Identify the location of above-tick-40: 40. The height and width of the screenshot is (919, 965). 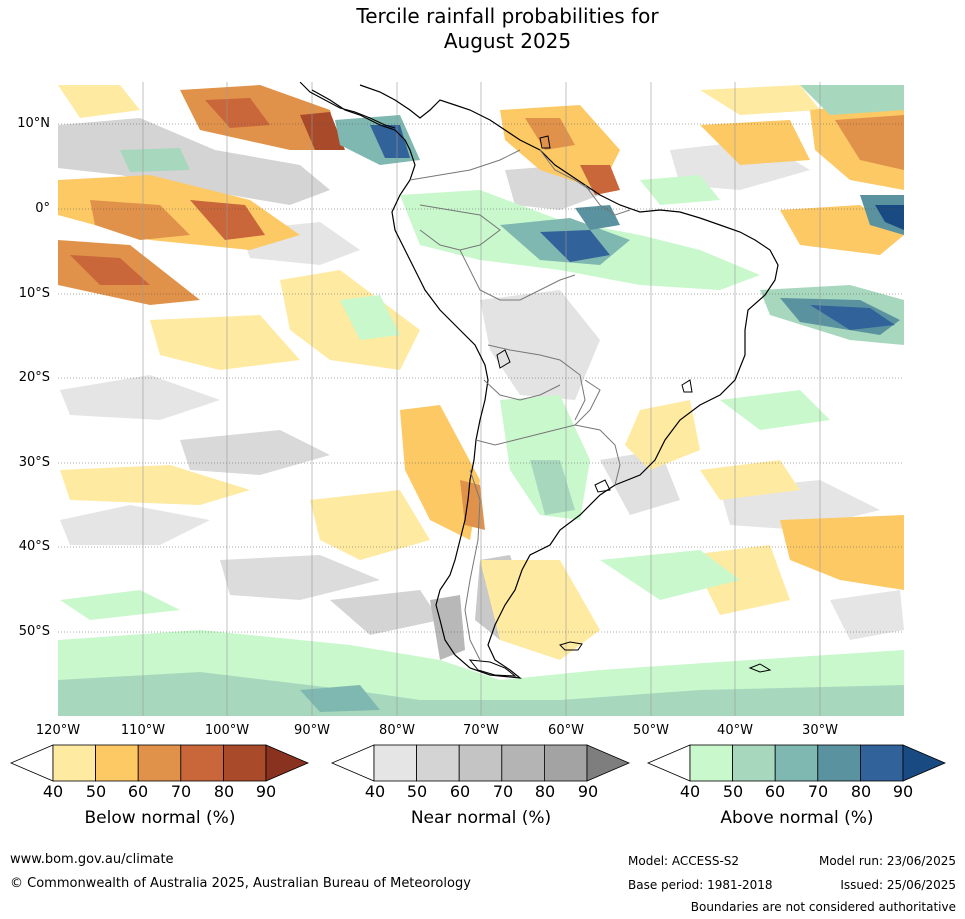
(690, 791).